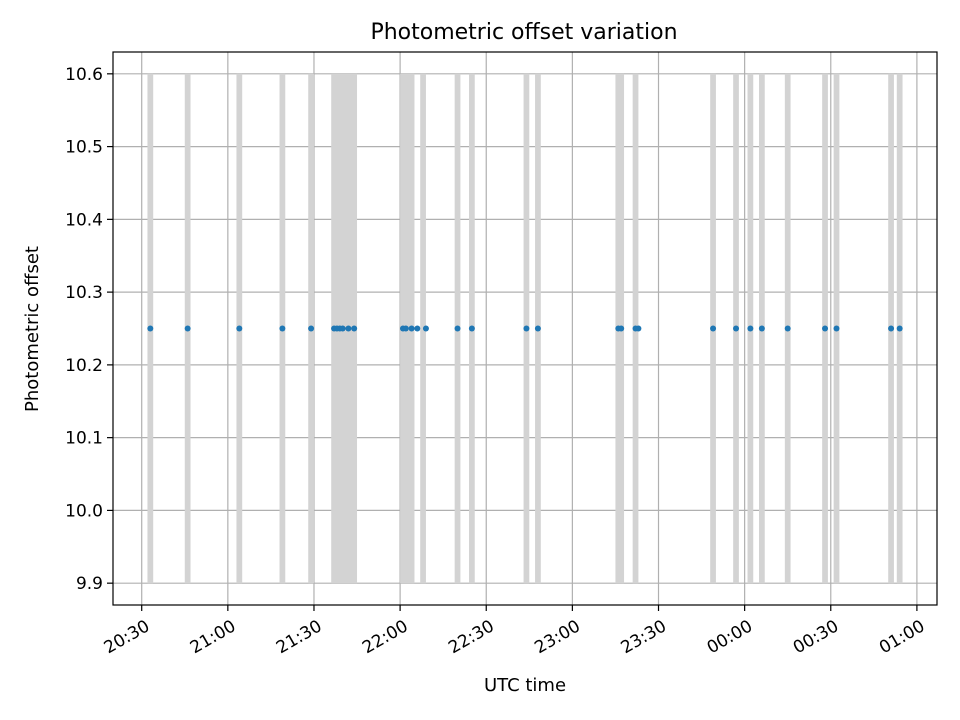 The image size is (960, 720). Describe the element at coordinates (84, 511) in the screenshot. I see `y-tick-label: 10.0` at that location.